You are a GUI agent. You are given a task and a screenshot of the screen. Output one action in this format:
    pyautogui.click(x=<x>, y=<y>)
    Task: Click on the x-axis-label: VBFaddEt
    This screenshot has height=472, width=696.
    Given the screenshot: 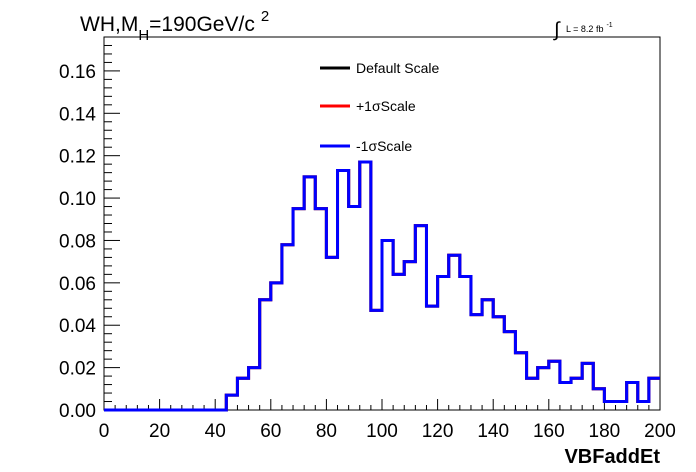 What is the action you would take?
    pyautogui.click(x=612, y=457)
    